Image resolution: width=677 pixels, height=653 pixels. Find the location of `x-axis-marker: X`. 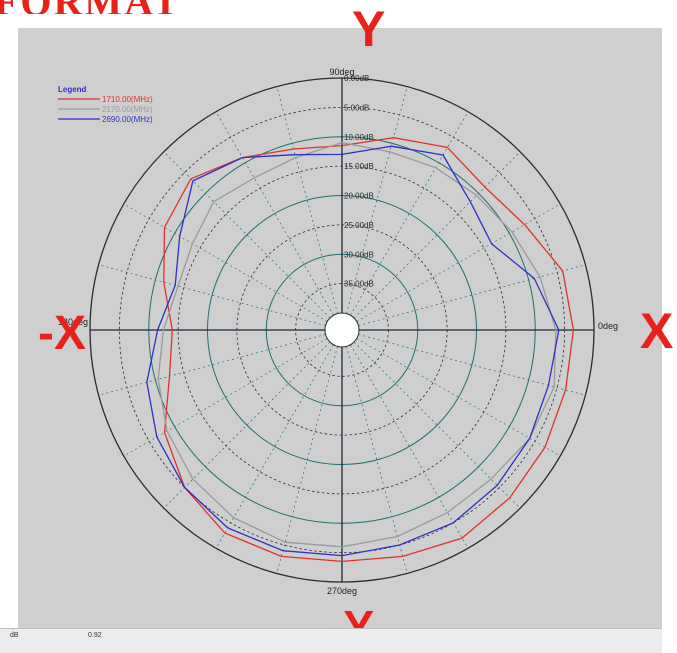

x-axis-marker: X is located at coordinates (657, 331).